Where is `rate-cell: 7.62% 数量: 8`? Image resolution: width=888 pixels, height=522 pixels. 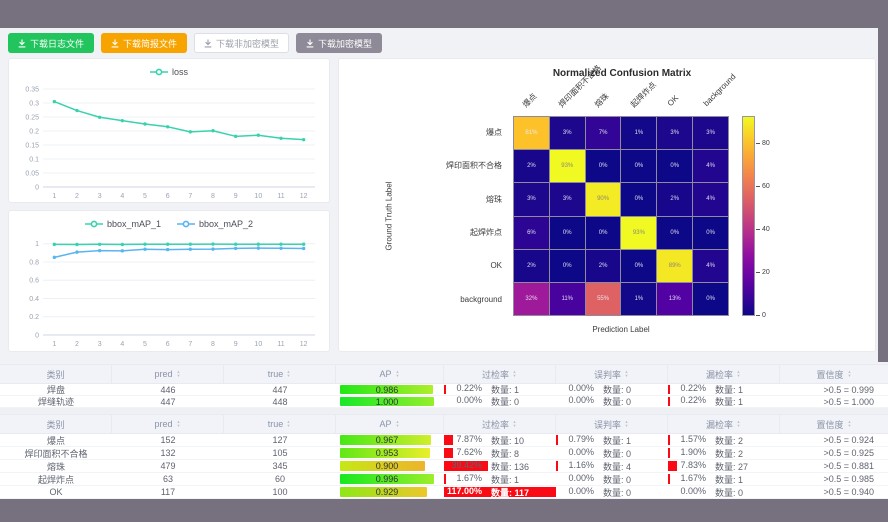 rate-cell: 7.62% 数量: 8 is located at coordinates (500, 453).